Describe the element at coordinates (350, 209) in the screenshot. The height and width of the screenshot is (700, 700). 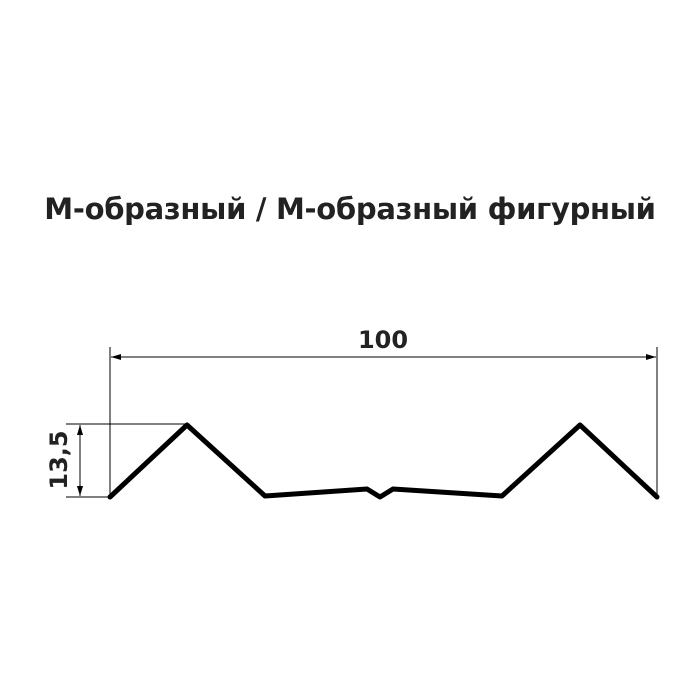
I see `diagram-title: М-образный / М-образный фигурный` at that location.